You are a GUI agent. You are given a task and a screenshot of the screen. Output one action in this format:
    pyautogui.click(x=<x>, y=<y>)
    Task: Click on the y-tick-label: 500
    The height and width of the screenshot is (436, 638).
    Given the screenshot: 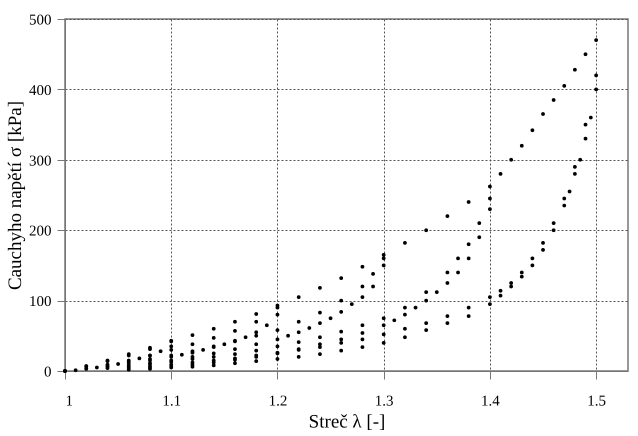 What is the action you would take?
    pyautogui.click(x=40, y=20)
    